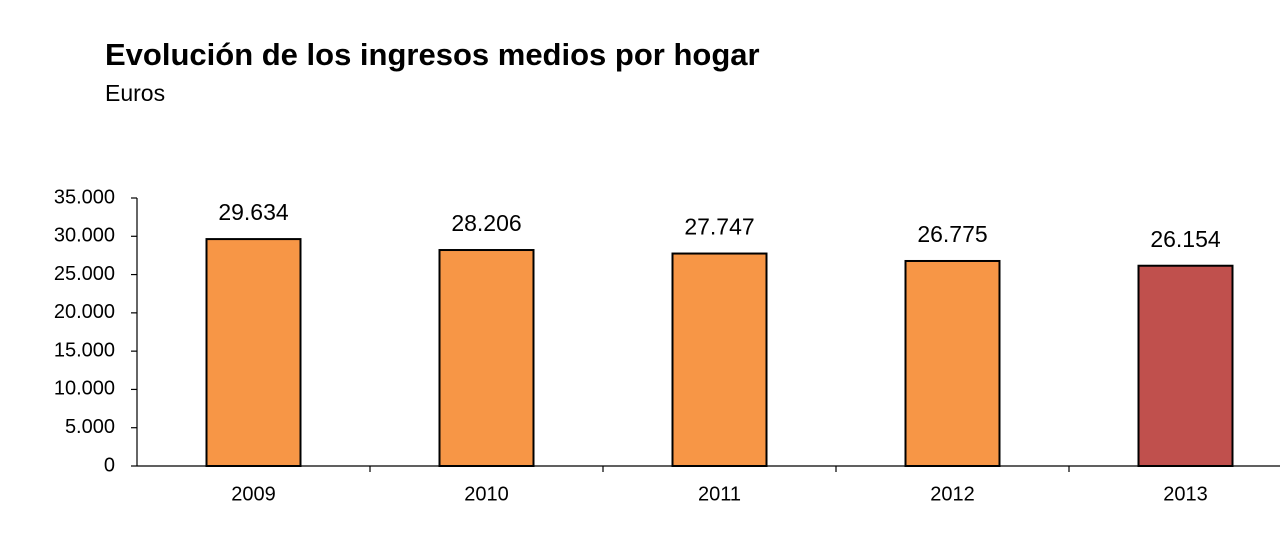 The image size is (1280, 550). I want to click on chart-subtitle: Euros, so click(135, 93).